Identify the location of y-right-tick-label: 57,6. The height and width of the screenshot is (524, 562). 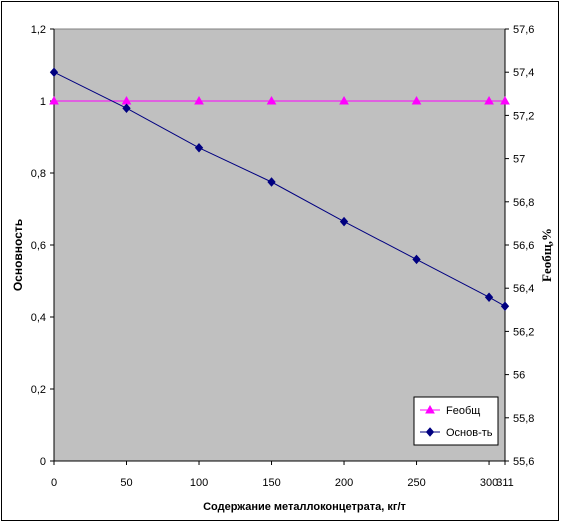
(523, 30).